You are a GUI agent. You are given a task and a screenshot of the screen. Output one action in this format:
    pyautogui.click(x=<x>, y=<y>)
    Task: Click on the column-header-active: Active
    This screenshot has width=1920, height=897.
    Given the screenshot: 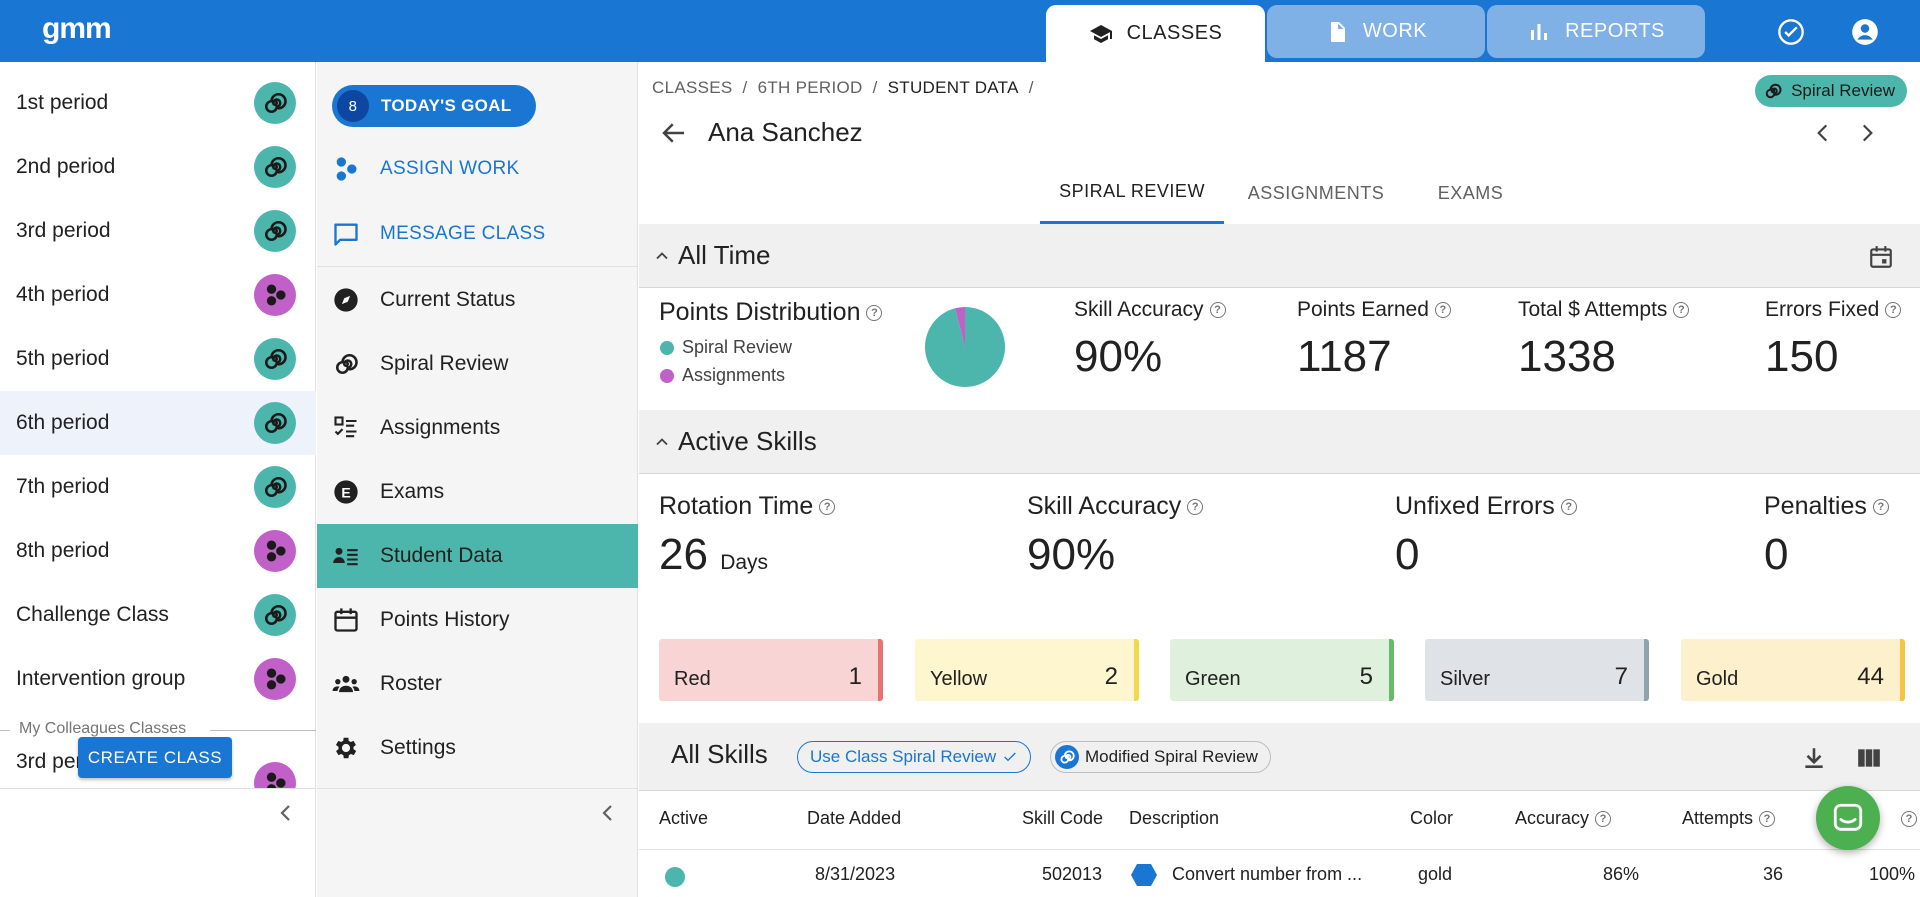 What is the action you would take?
    pyautogui.click(x=684, y=818)
    